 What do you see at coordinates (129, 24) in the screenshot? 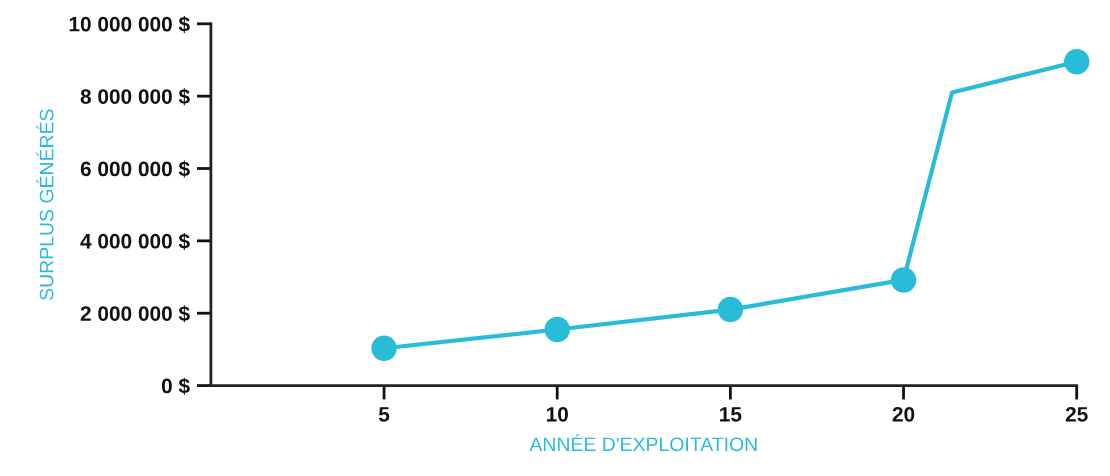
I see `y-tick-label: 10 000 000 $` at bounding box center [129, 24].